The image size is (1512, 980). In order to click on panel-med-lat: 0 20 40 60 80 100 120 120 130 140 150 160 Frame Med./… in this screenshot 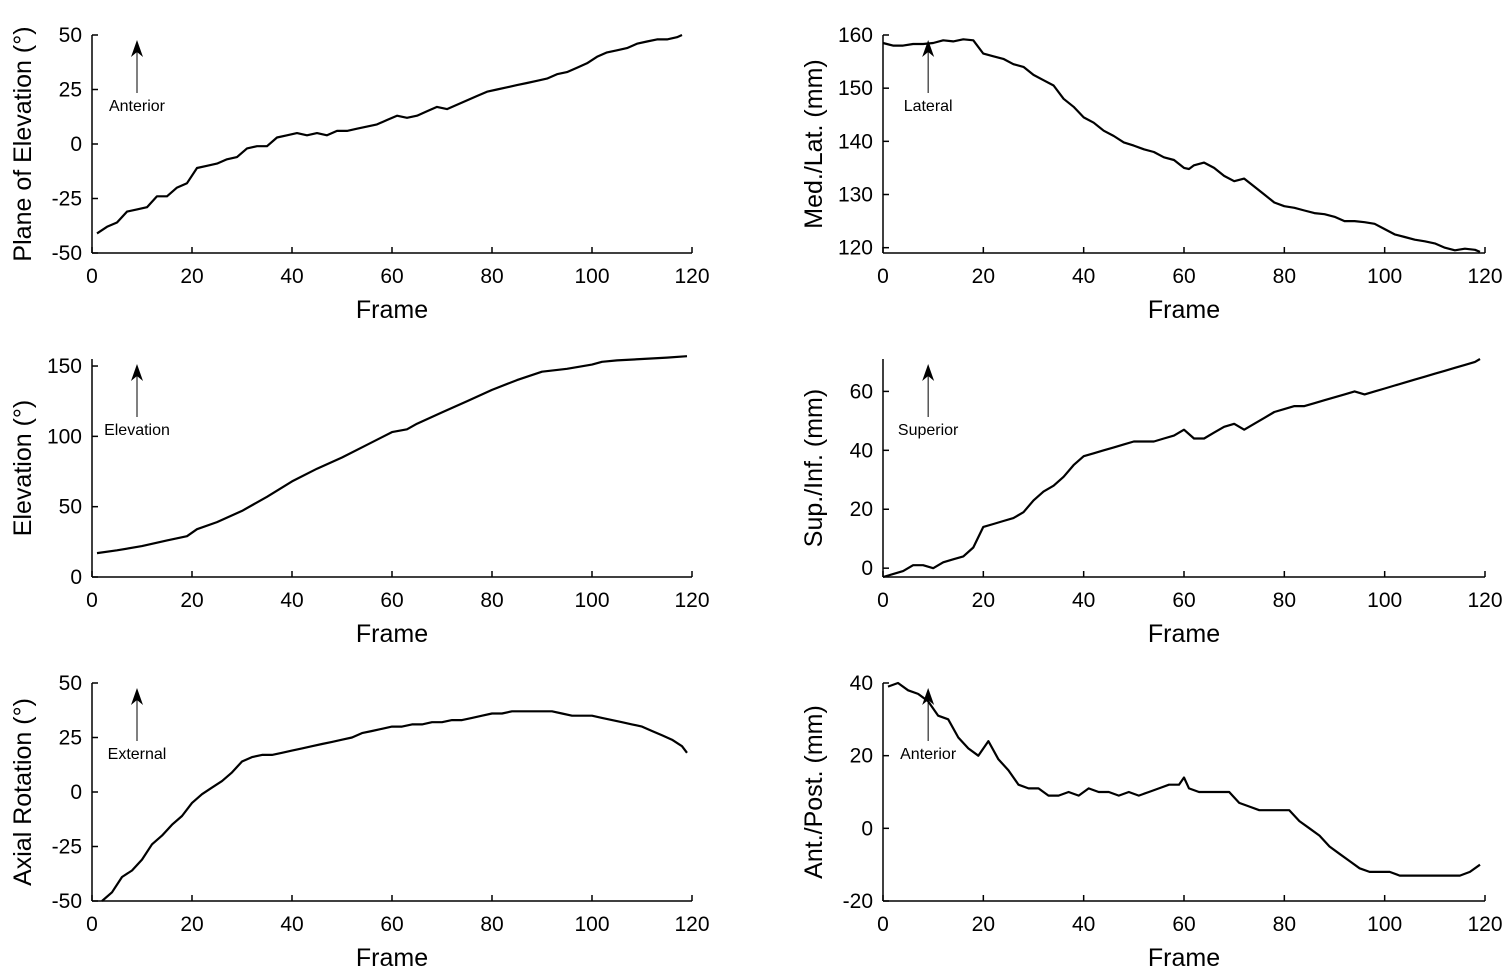, I will do `click(1151, 174)`.